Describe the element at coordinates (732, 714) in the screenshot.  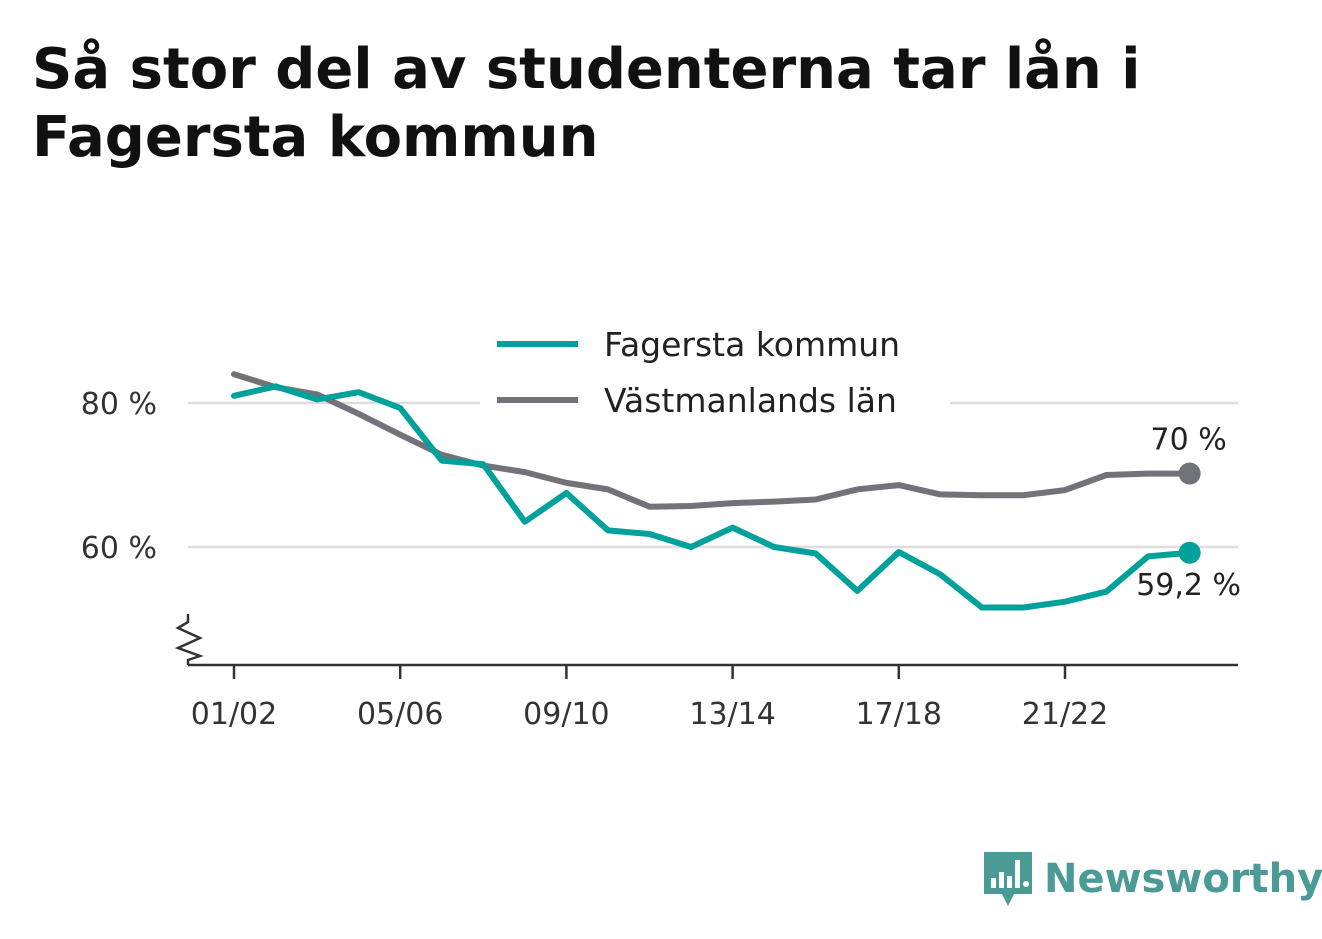
I see `x-tick-label: 13/14` at that location.